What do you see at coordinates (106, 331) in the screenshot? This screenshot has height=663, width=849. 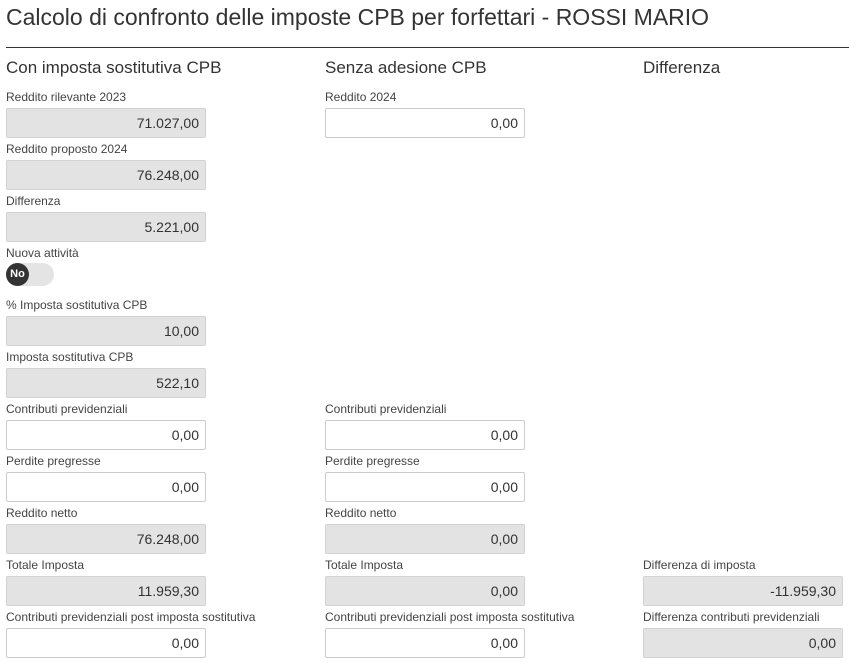 I see `perc-imposta-field: 10,00` at bounding box center [106, 331].